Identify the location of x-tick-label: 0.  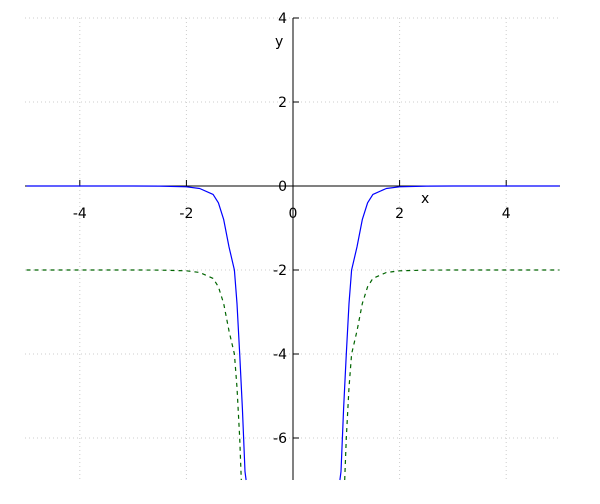
(293, 214).